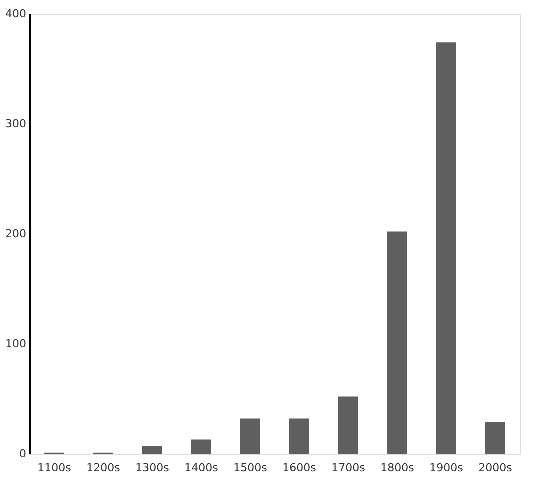  Describe the element at coordinates (201, 468) in the screenshot. I see `x-tick-label: 1400s` at that location.